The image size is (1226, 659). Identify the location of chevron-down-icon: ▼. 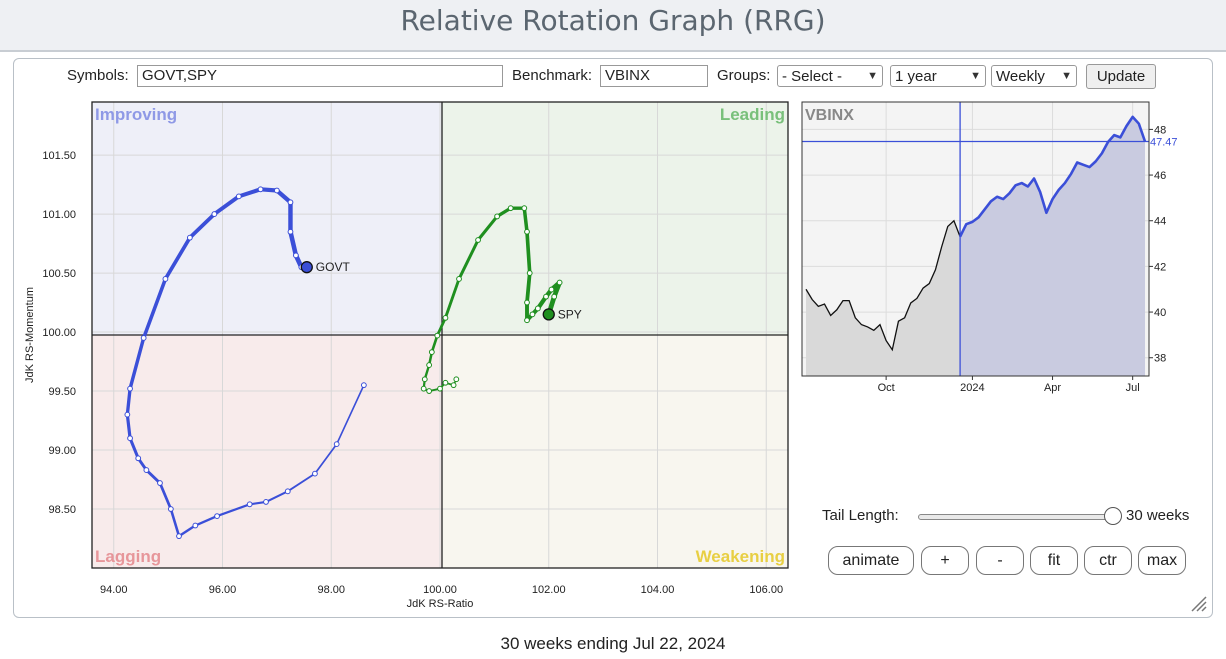
(975, 76).